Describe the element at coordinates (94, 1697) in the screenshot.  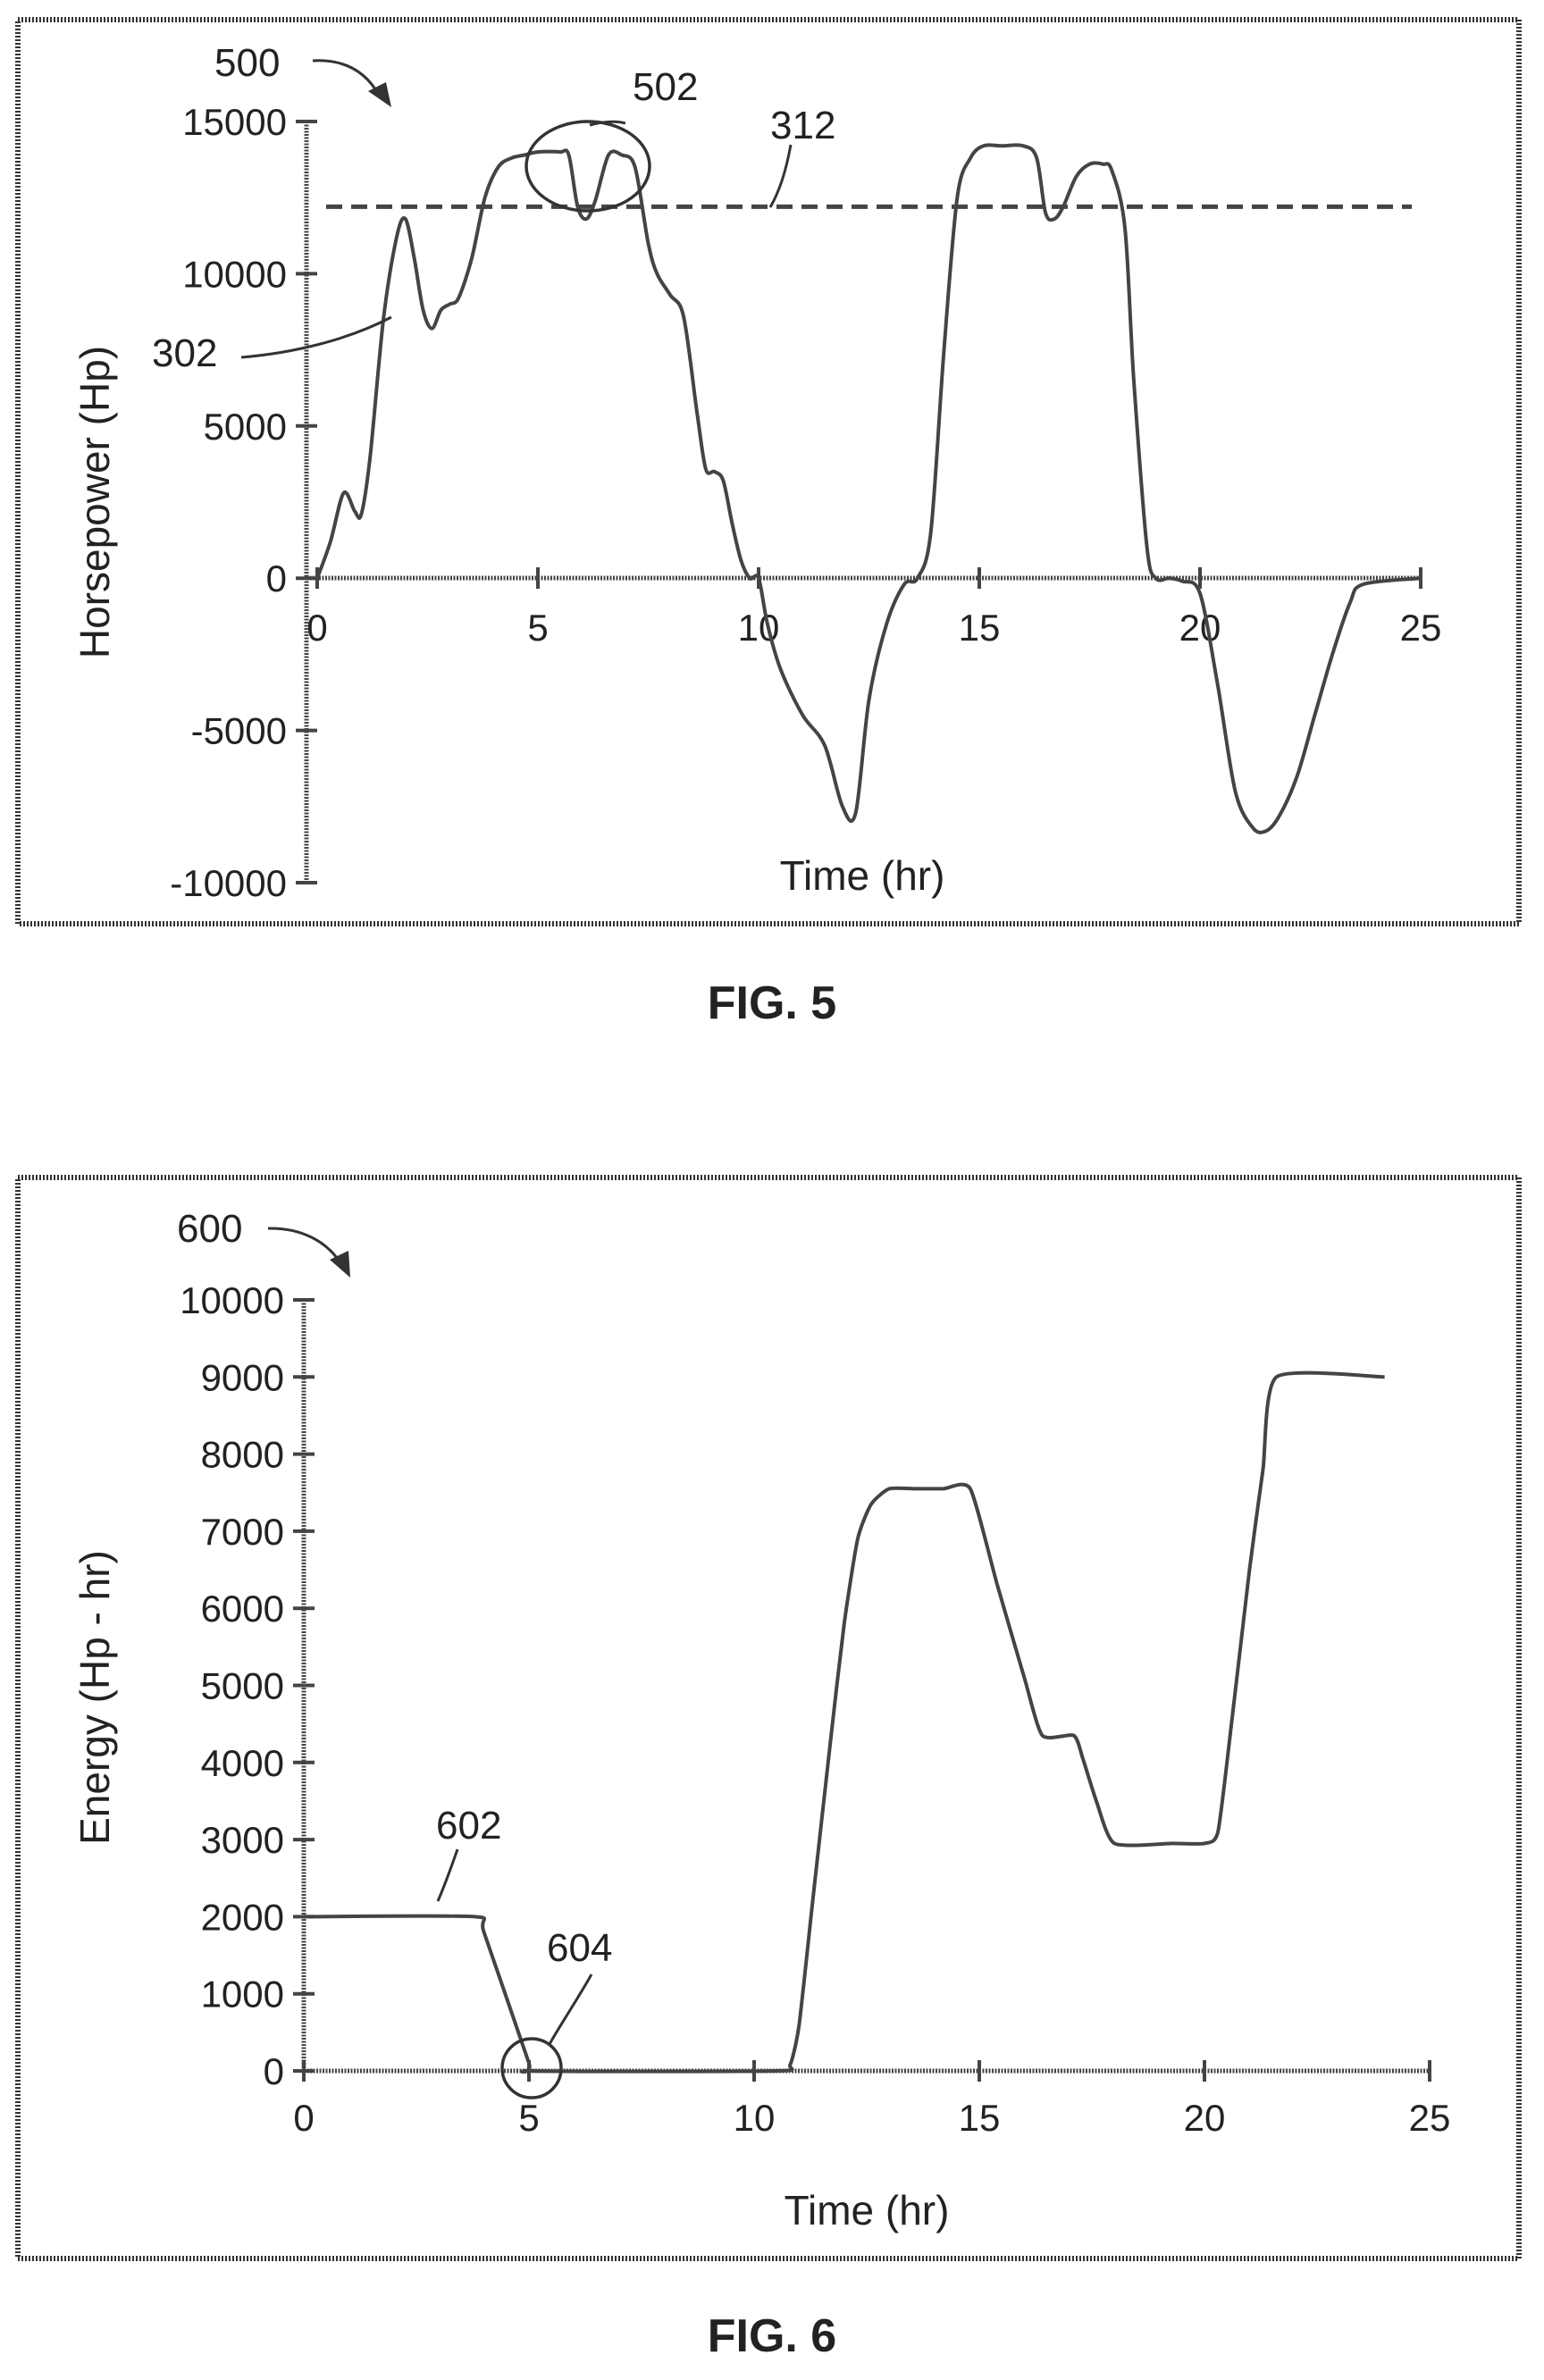
I see `fig6-y-axis-title: Energy (Hp - hr)` at that location.